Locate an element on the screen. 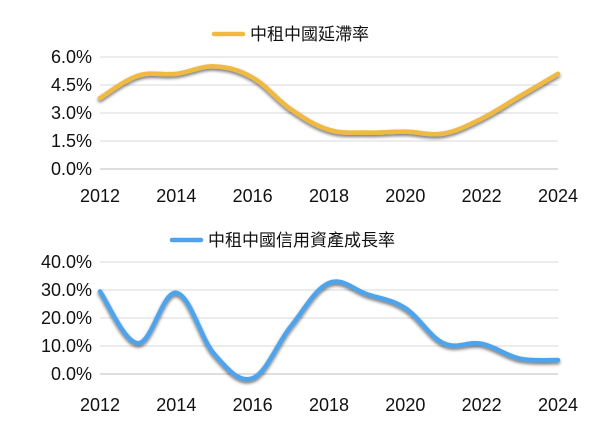 This screenshot has height=437, width=600. y-tick-label: 4.5% is located at coordinates (71, 85).